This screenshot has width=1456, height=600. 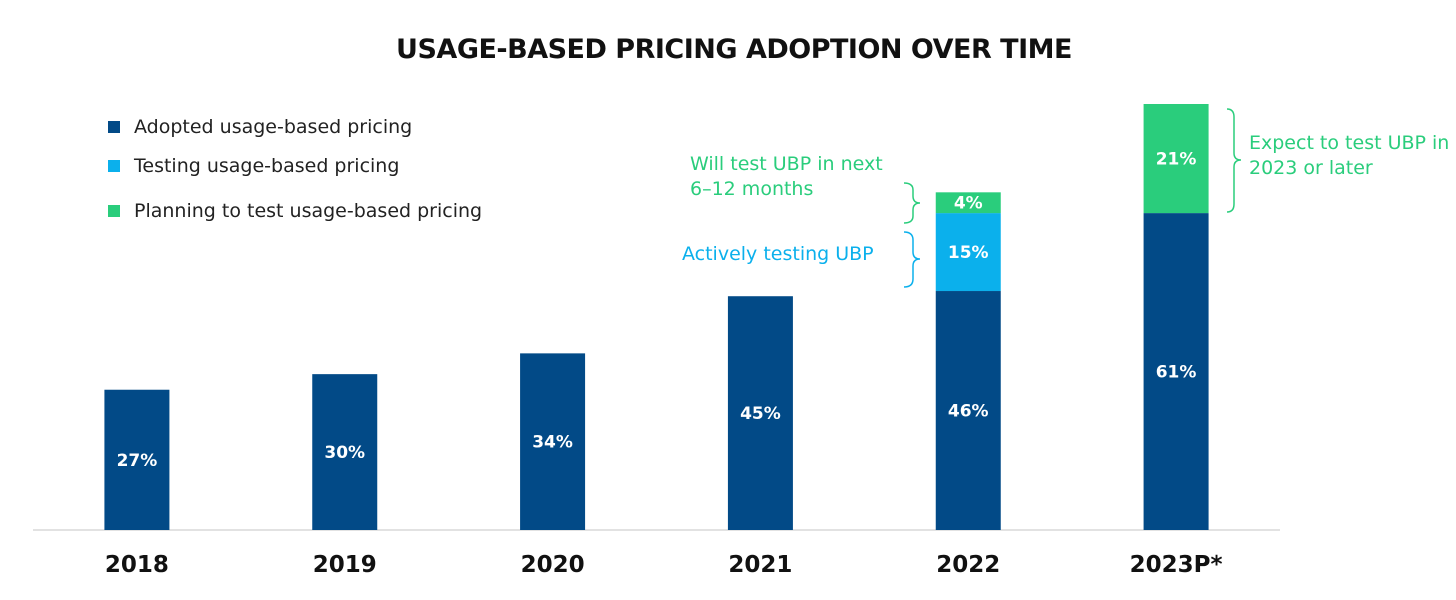 I want to click on bar-adopted-2019, so click(x=345, y=452).